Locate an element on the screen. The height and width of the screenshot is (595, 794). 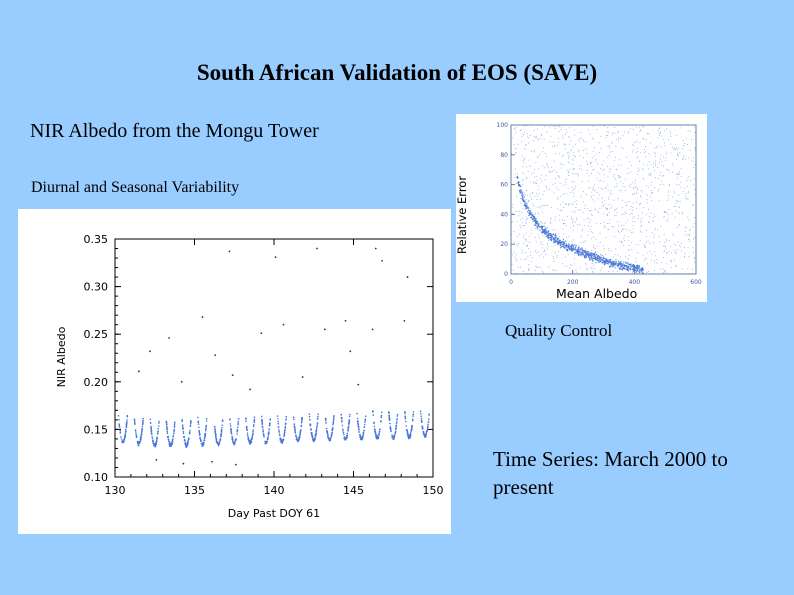
outlier-point is located at coordinates (275, 257).